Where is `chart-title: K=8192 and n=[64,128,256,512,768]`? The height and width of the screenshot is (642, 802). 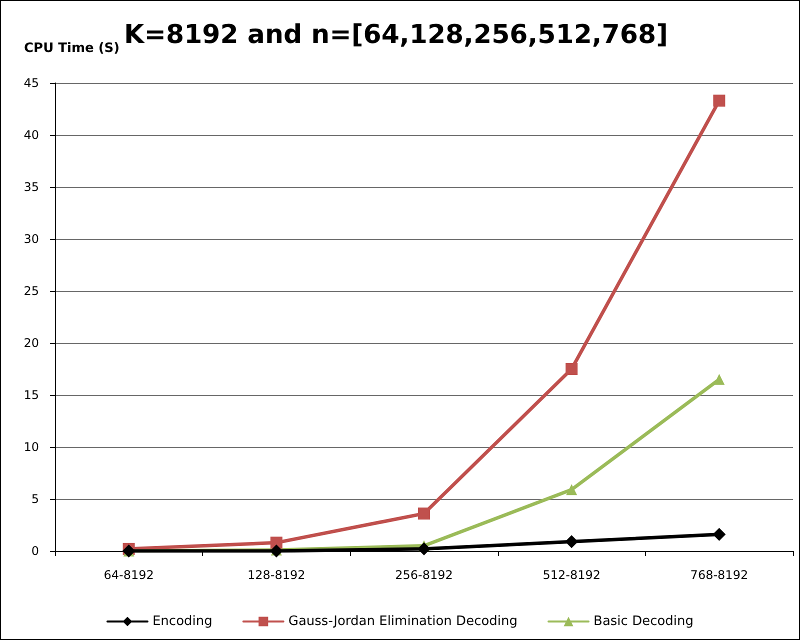
chart-title: K=8192 and n=[64,128,256,512,768] is located at coordinates (396, 35).